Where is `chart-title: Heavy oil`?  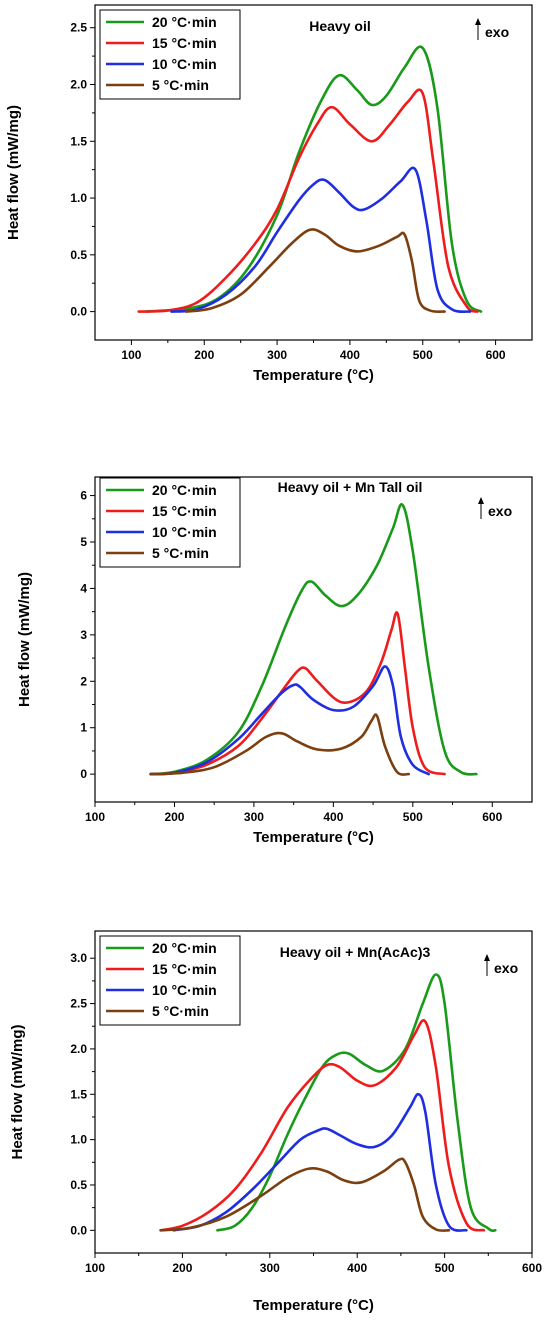 chart-title: Heavy oil is located at coordinates (339, 26).